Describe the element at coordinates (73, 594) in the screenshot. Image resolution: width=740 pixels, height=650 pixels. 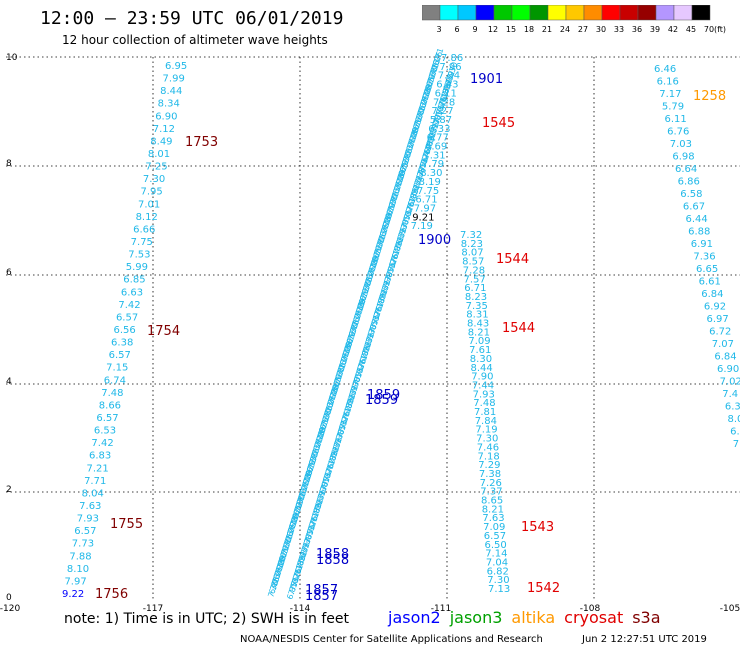
I see `wave-height-label: 9.22` at that location.